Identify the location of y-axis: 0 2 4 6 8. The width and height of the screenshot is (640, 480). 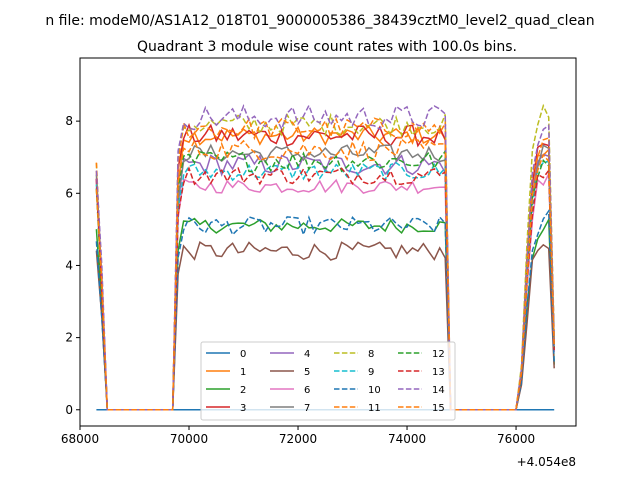
(72, 265).